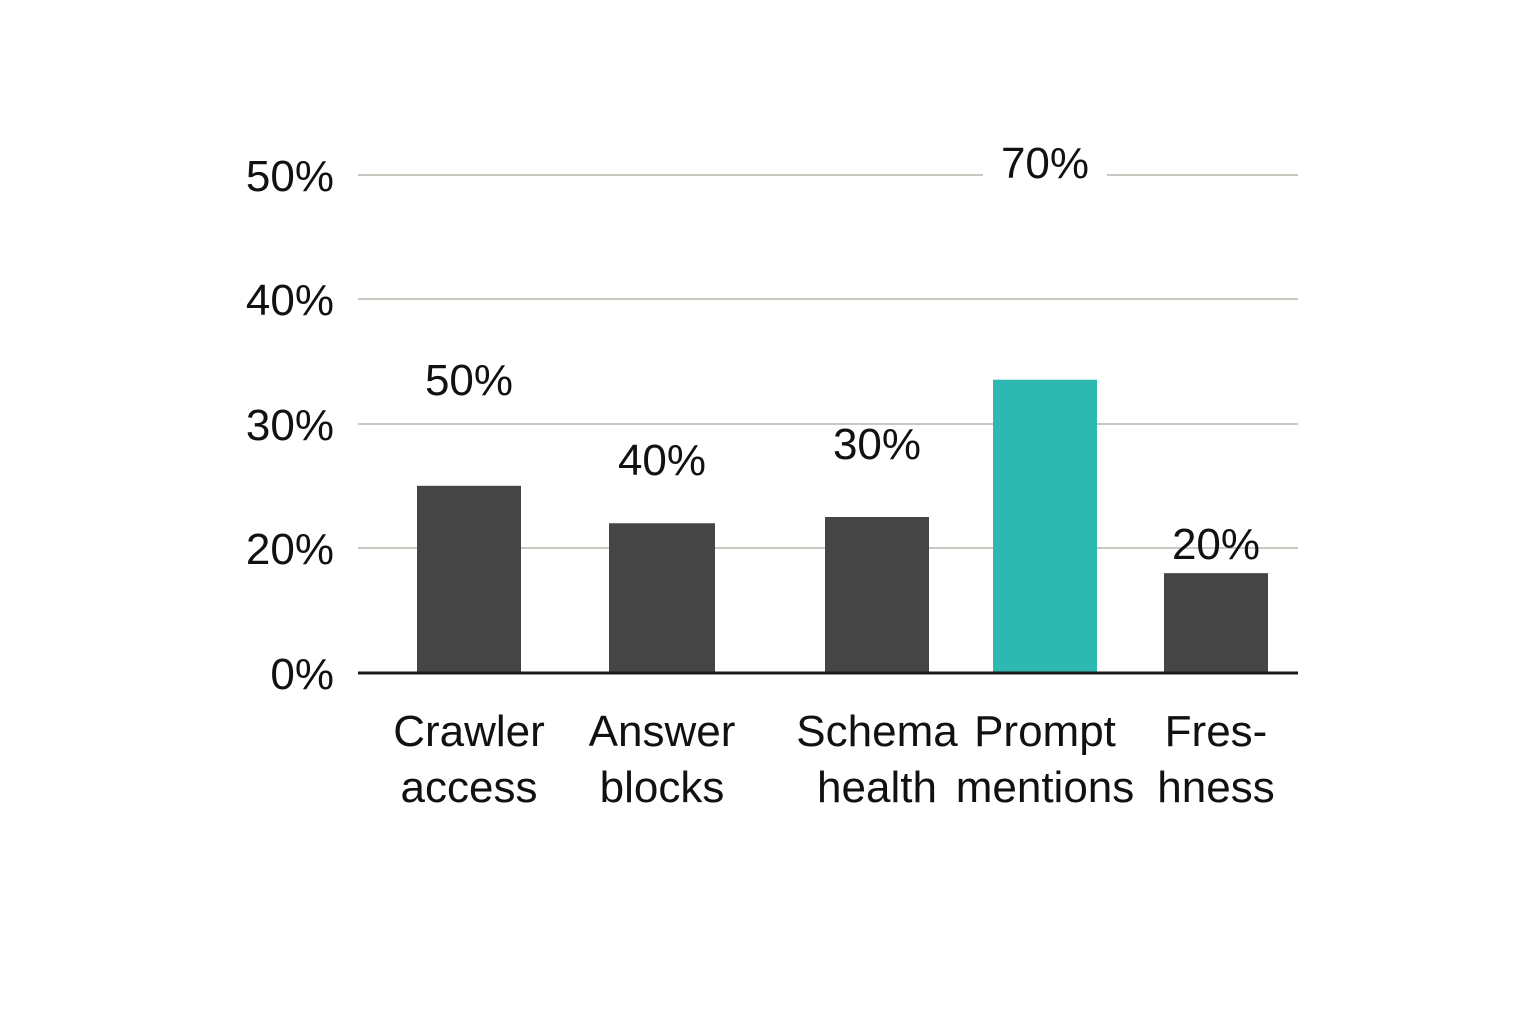 The width and height of the screenshot is (1536, 1024). What do you see at coordinates (662, 787) in the screenshot?
I see `x-category-label: blocks` at bounding box center [662, 787].